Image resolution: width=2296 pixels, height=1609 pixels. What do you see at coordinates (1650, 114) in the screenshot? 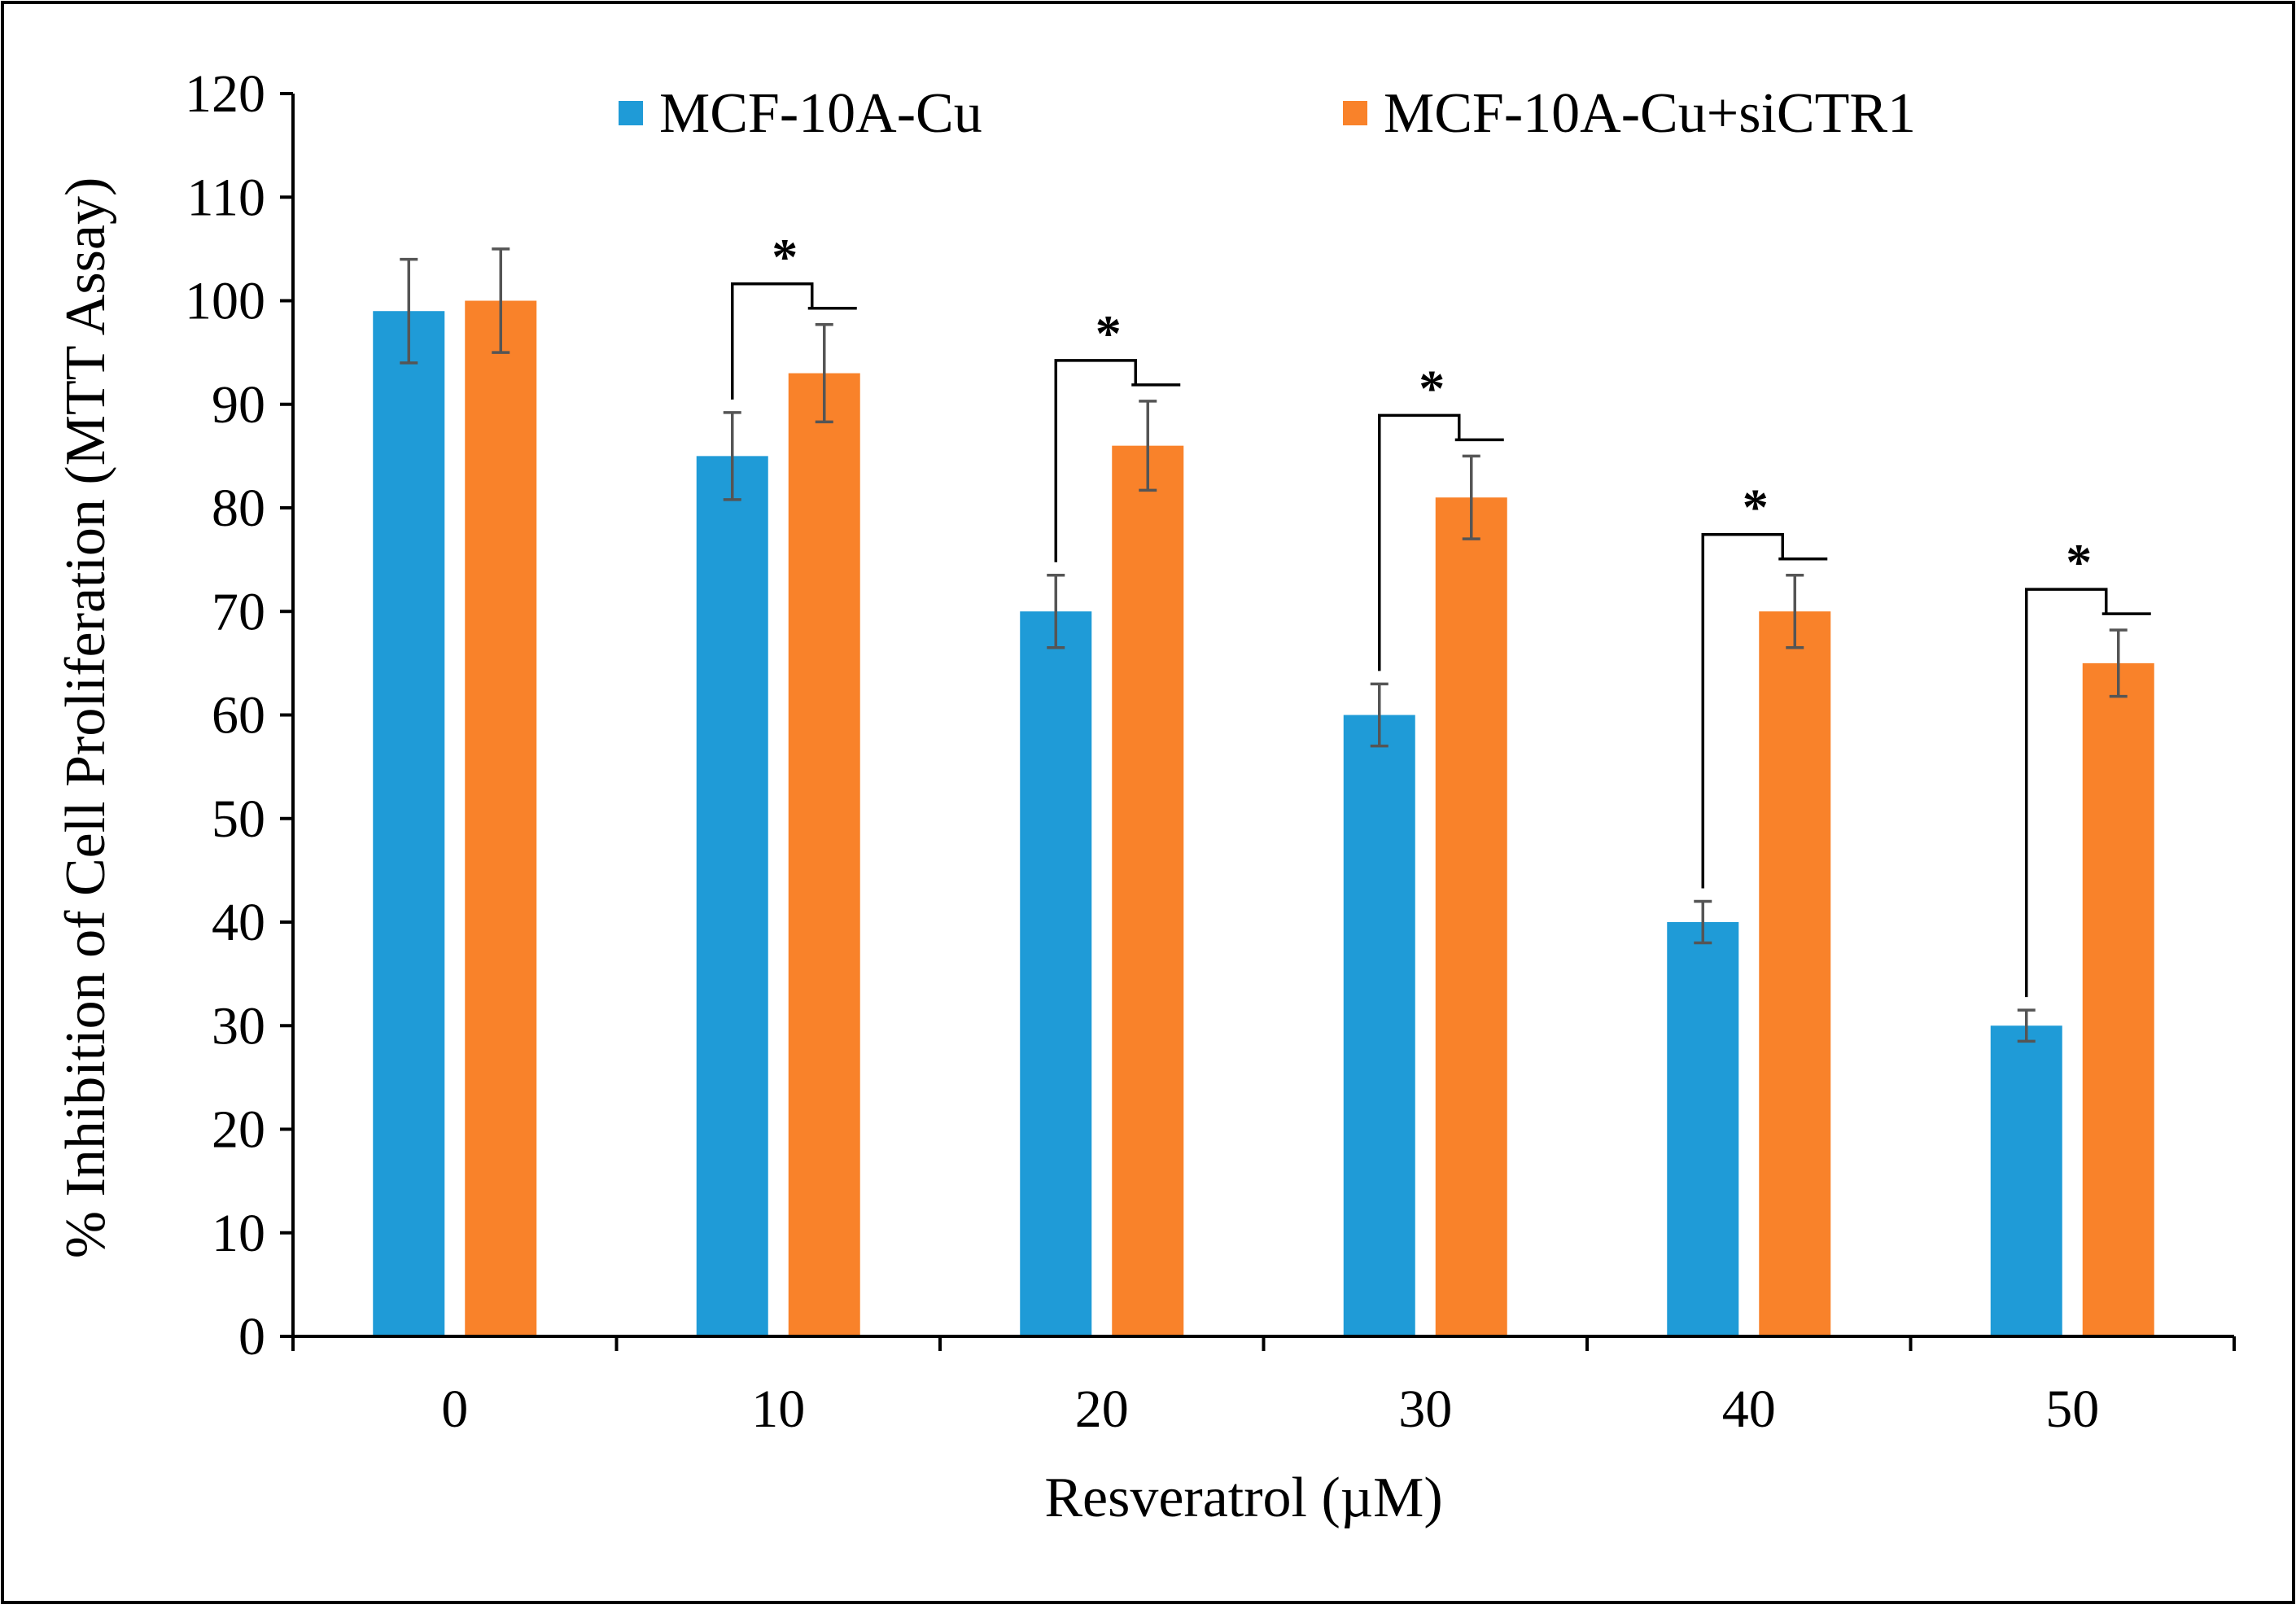
I see `legend-label: MCF-10A-Cu+siCTR1` at bounding box center [1650, 114].